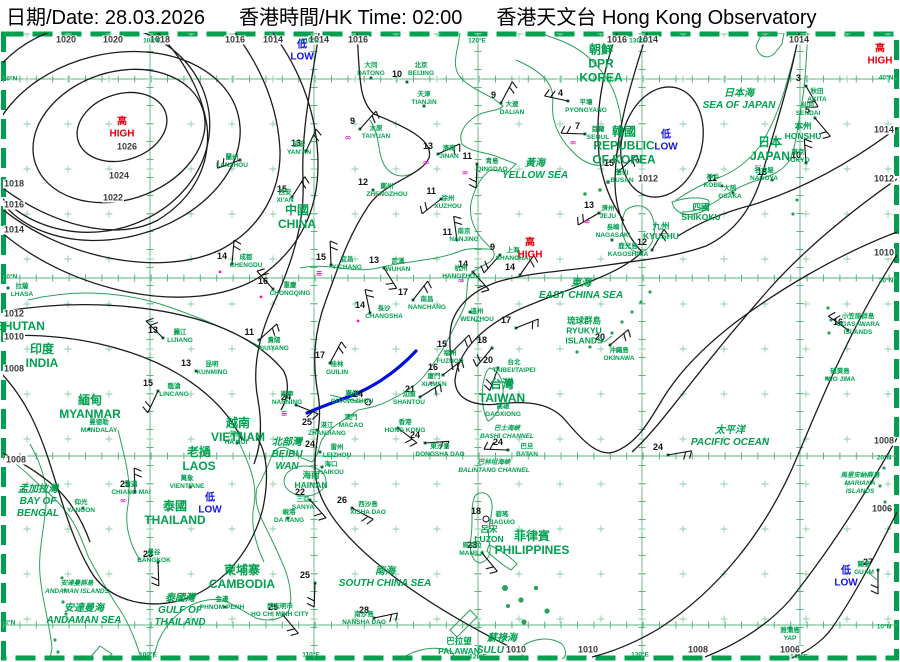 Image resolution: width=900 pixels, height=662 pixels. What do you see at coordinates (351, 18) in the screenshot?
I see `header-time: 香港時間/HK Time: 02:00` at bounding box center [351, 18].